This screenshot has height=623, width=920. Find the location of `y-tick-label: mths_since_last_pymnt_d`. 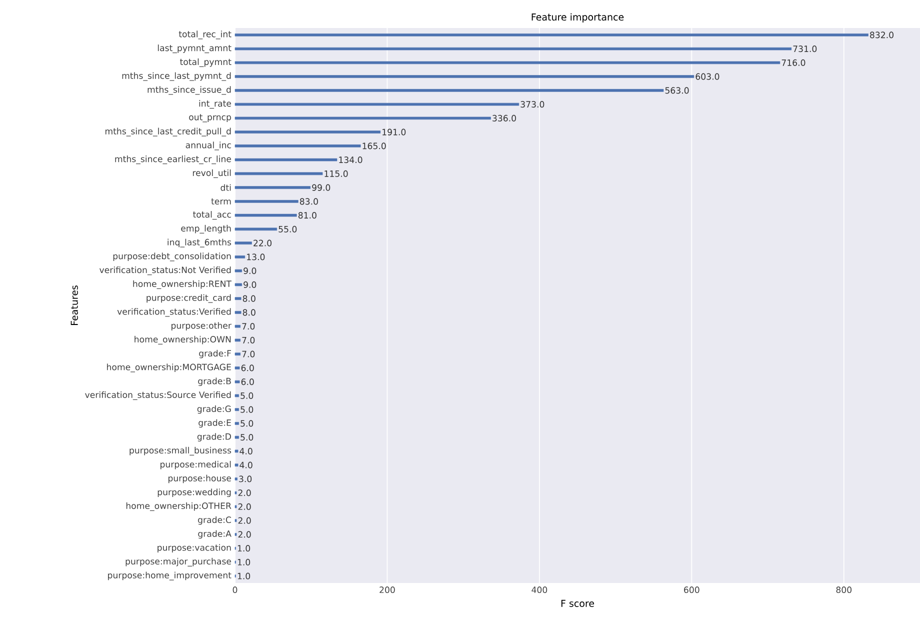

y-tick-label: mths_since_last_pymnt_d is located at coordinates (176, 76).